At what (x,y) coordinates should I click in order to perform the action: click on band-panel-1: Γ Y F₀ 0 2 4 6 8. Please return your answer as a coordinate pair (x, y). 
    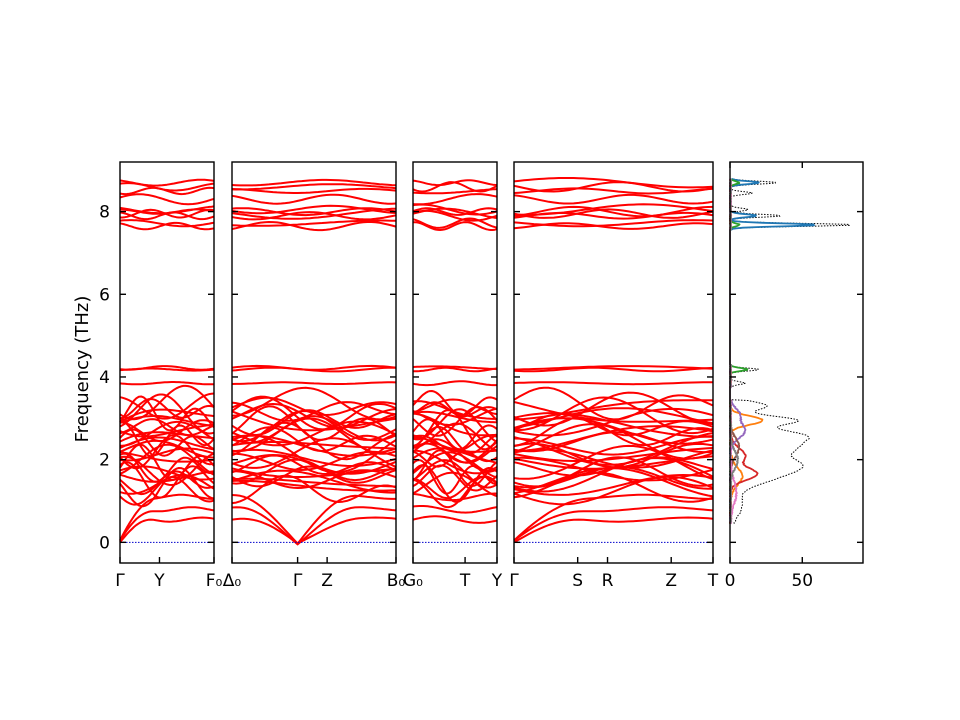
    Looking at the image, I should click on (161, 376).